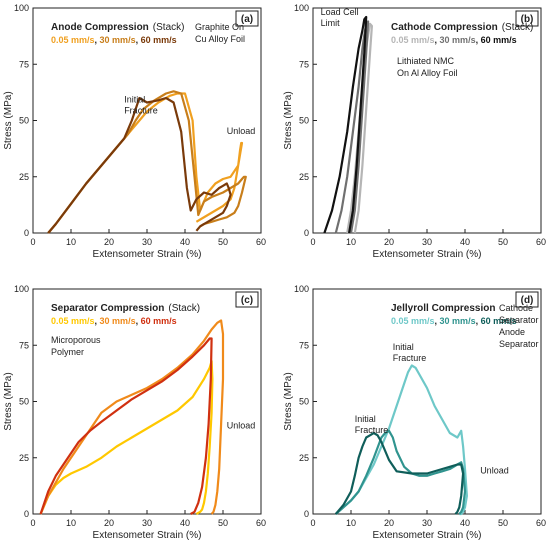 The height and width of the screenshot is (542, 550). I want to click on panel-tag: (a), so click(247, 19).